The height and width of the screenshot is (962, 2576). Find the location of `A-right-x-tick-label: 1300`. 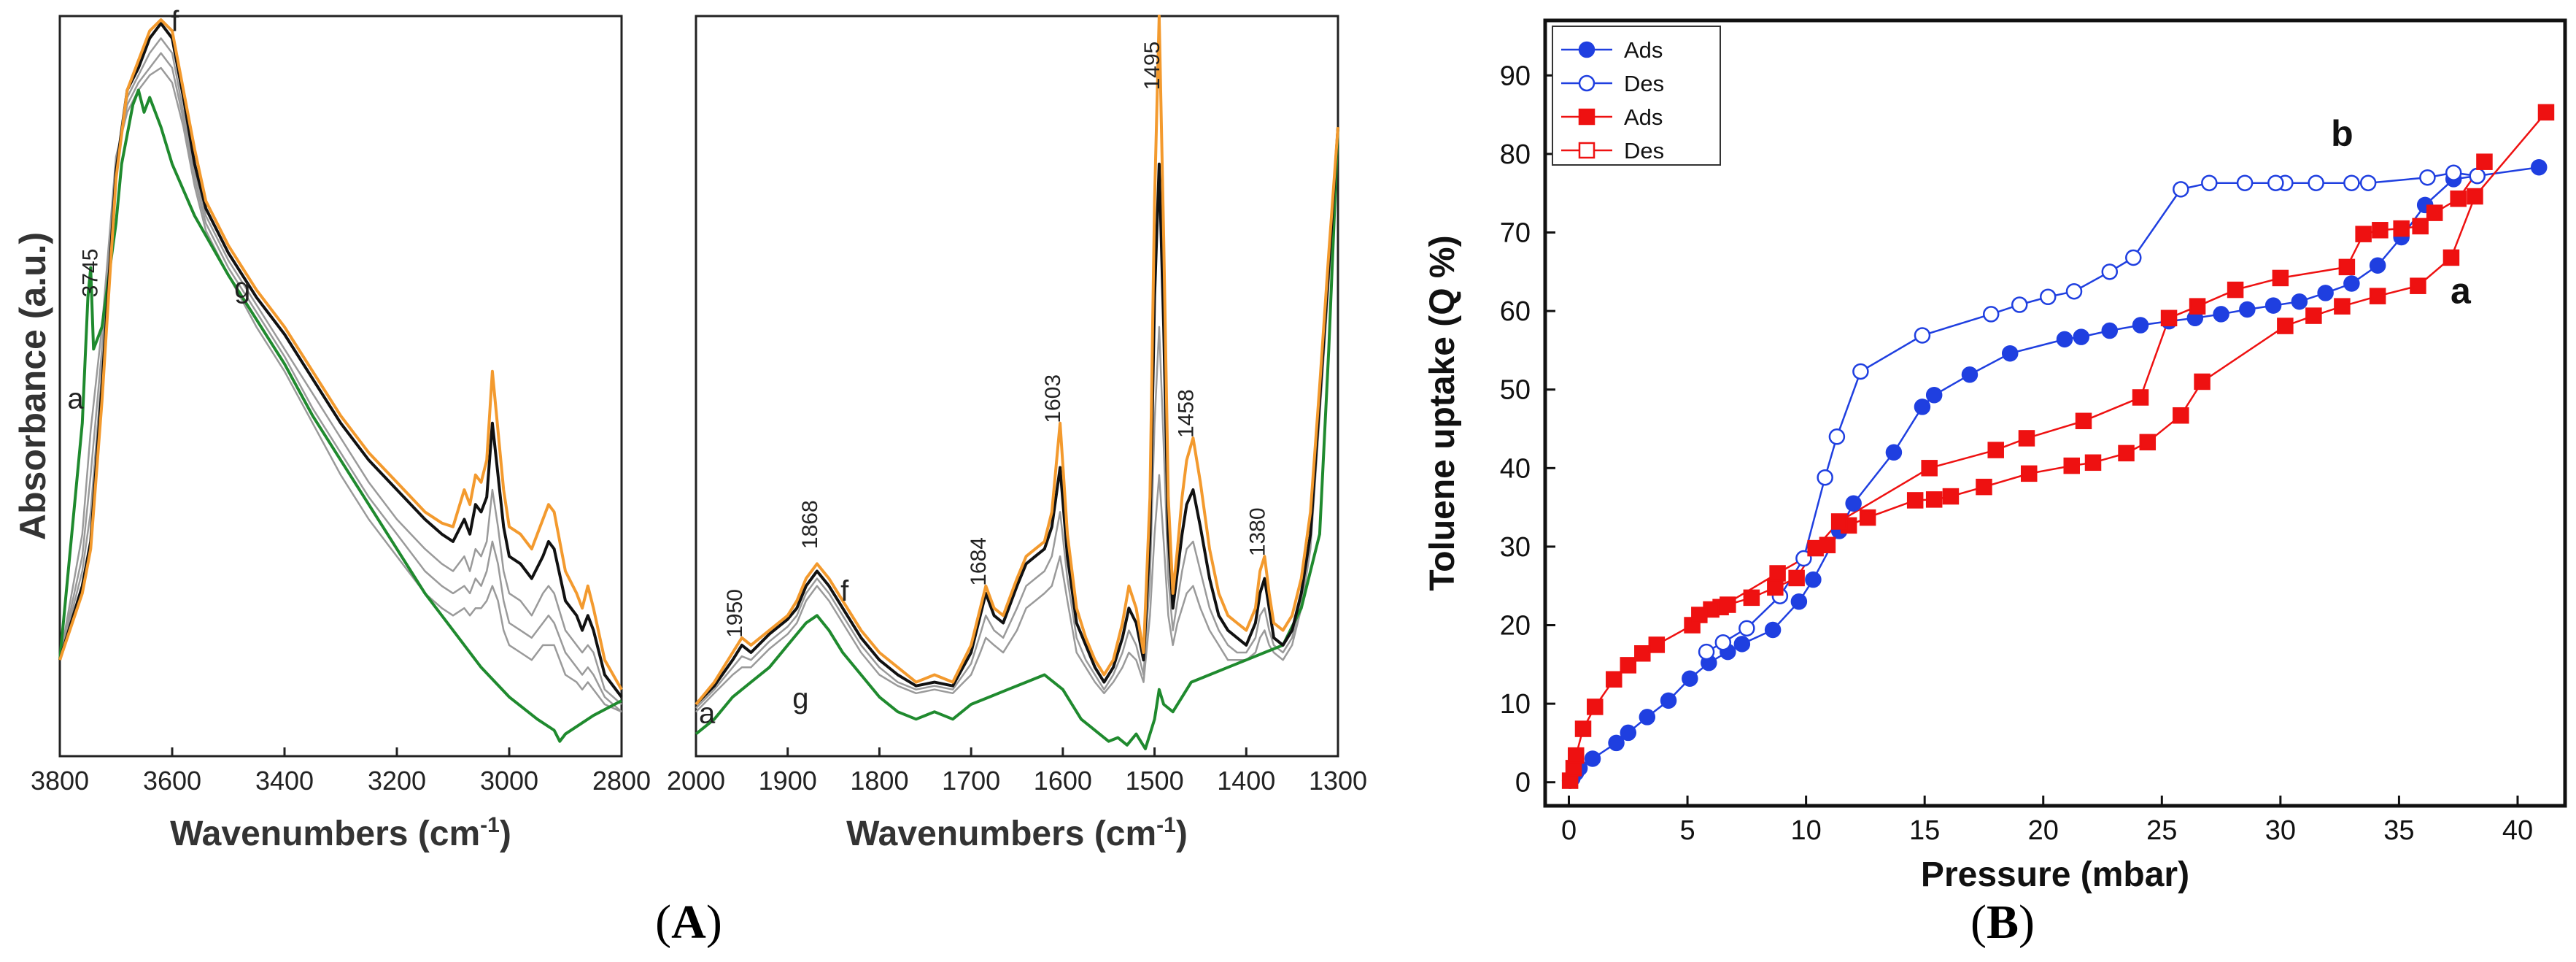

A-right-x-tick-label: 1300 is located at coordinates (1338, 781).